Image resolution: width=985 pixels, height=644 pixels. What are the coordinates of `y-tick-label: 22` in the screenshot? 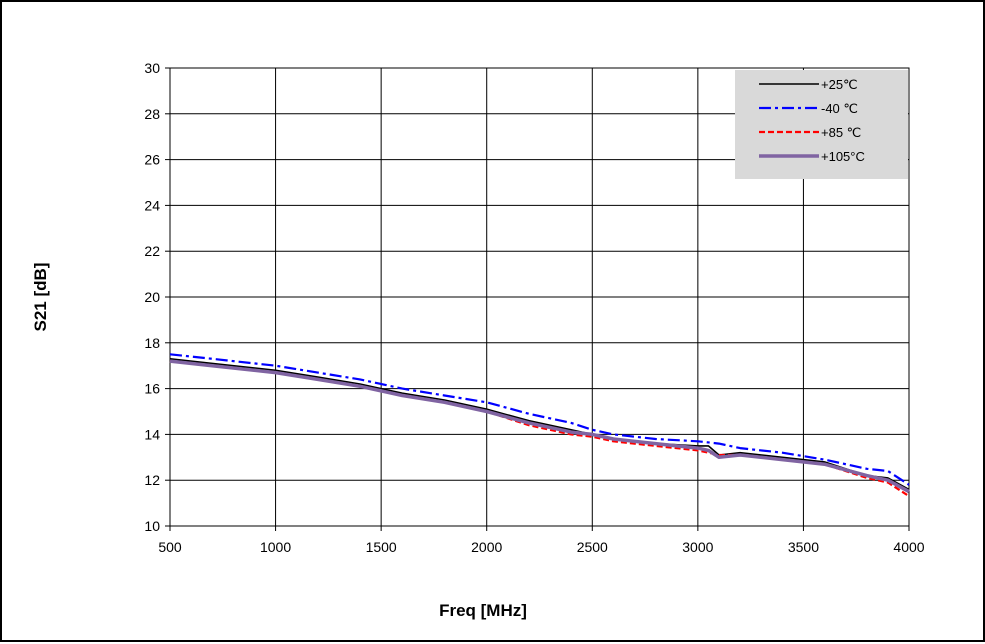 It's located at (152, 251).